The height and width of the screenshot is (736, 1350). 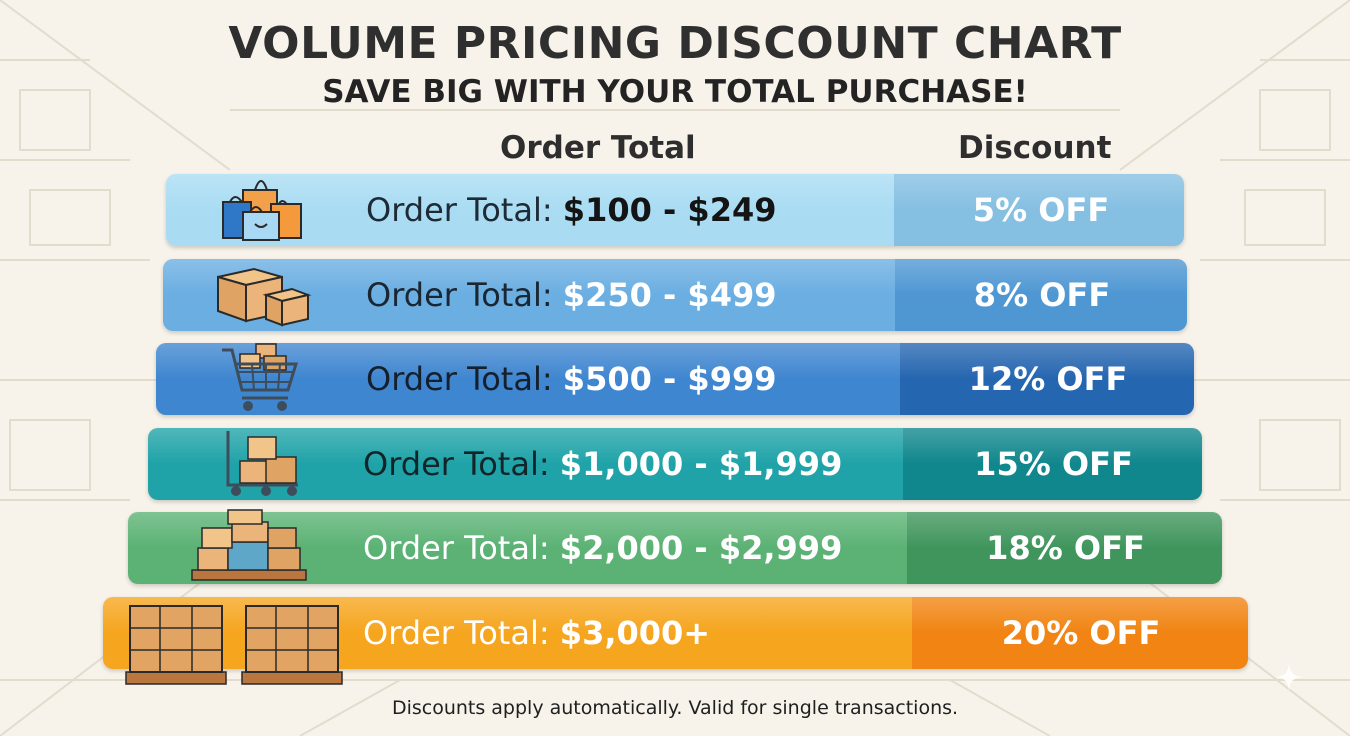 I want to click on tier-row-2-discount: 8% OFF, so click(x=1042, y=295).